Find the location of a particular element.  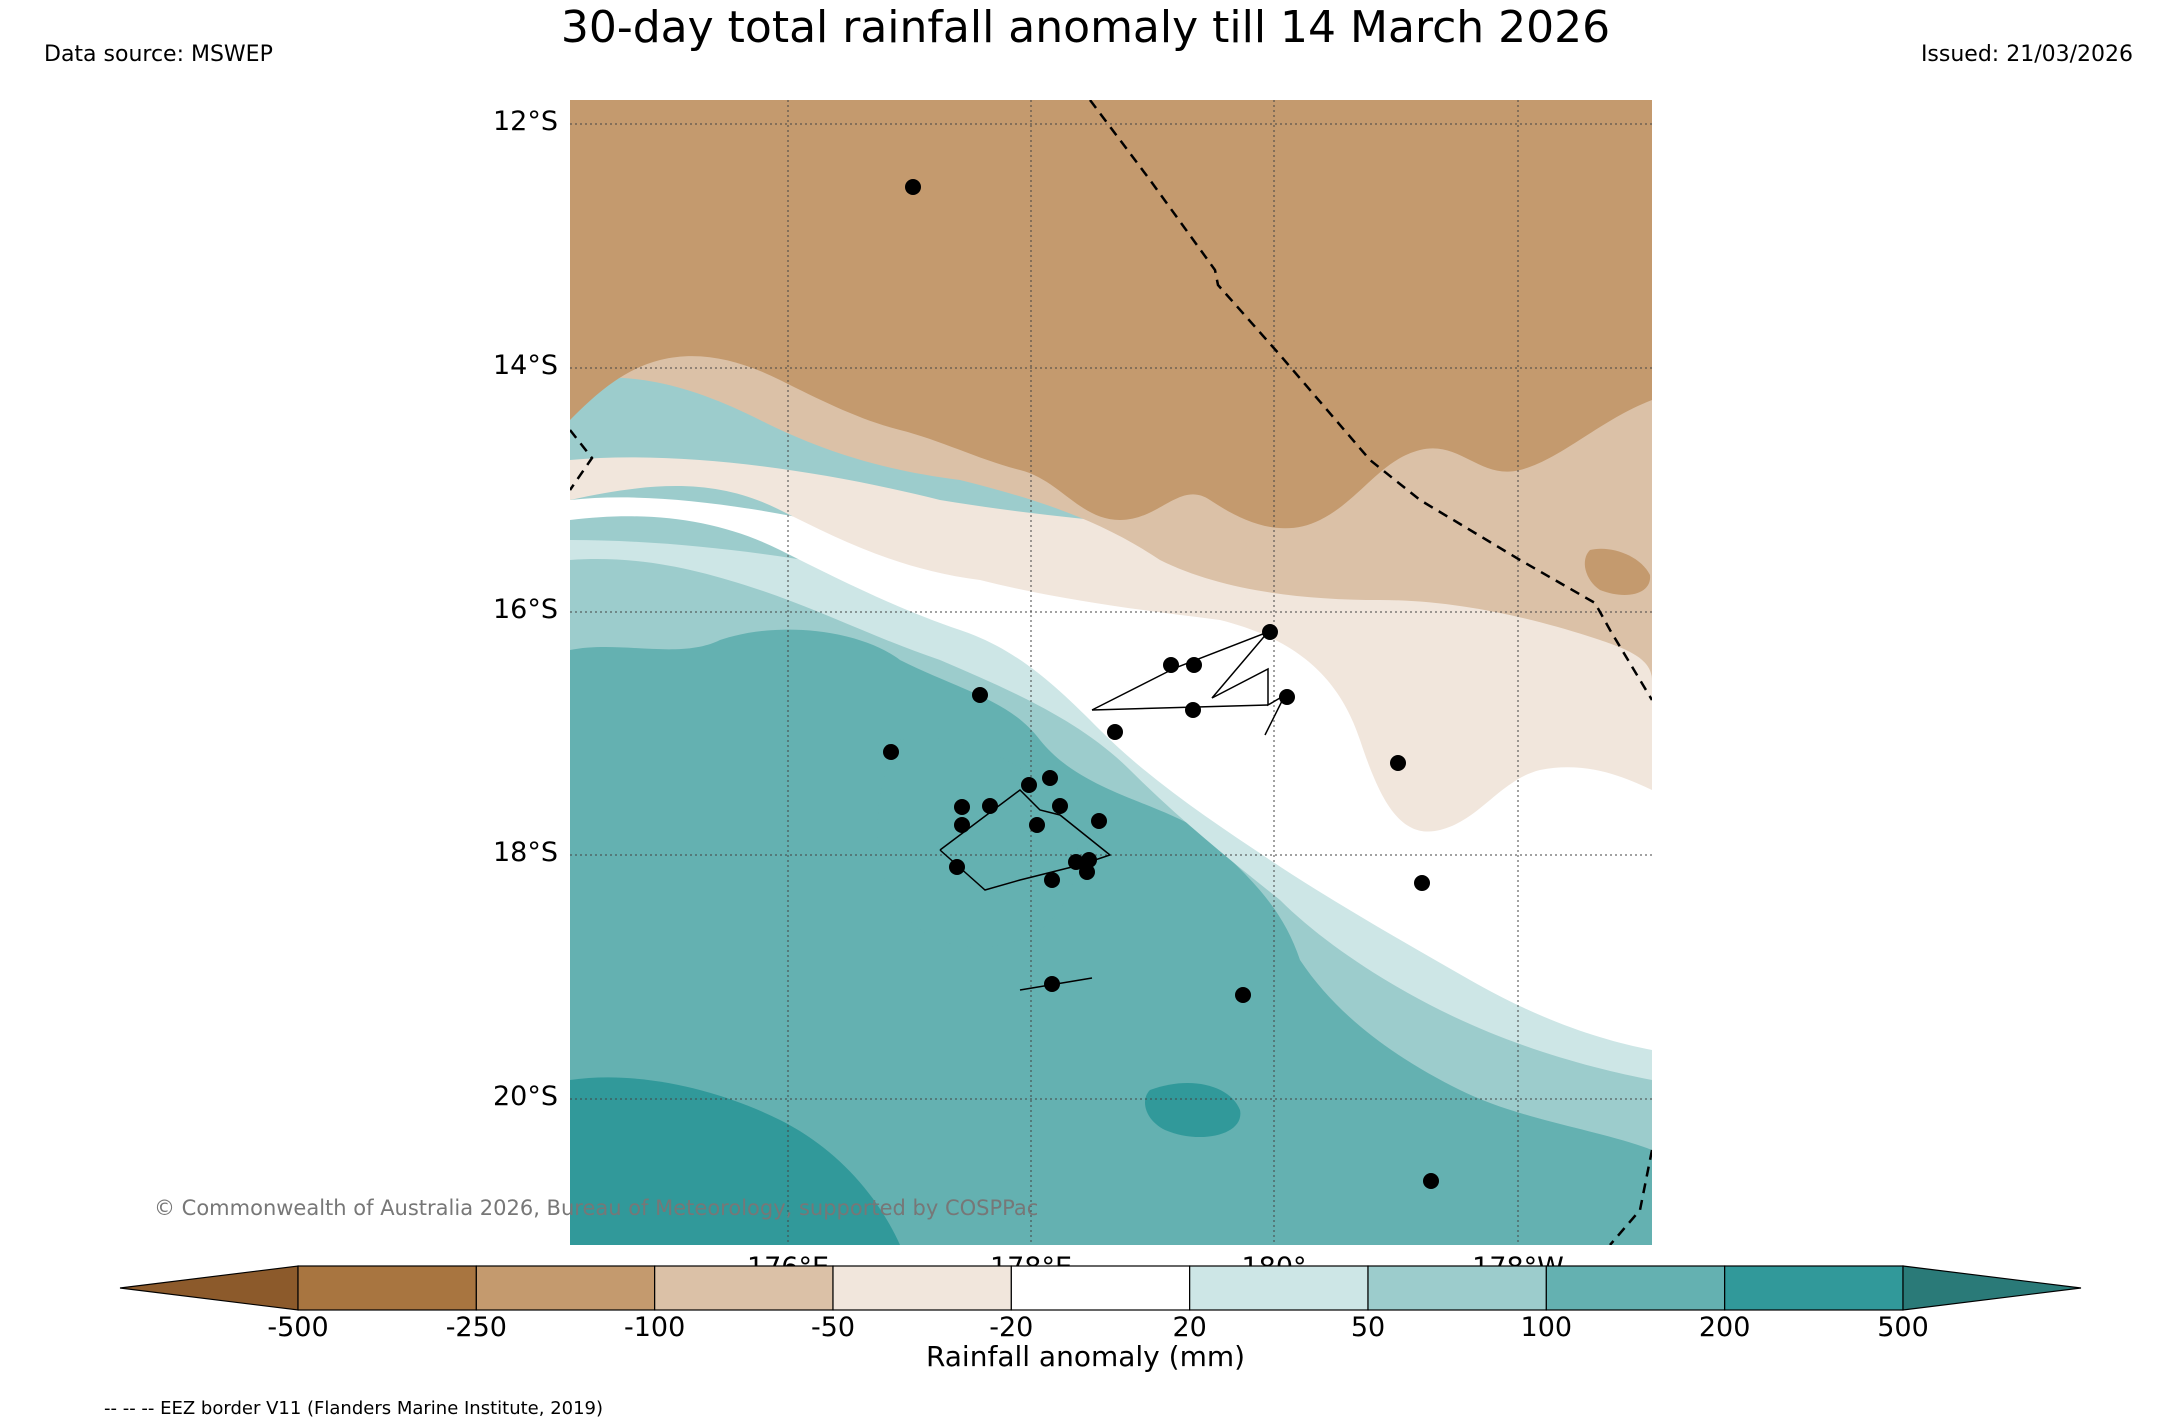

colorbar-tick-label: 100 is located at coordinates (1546, 1327).